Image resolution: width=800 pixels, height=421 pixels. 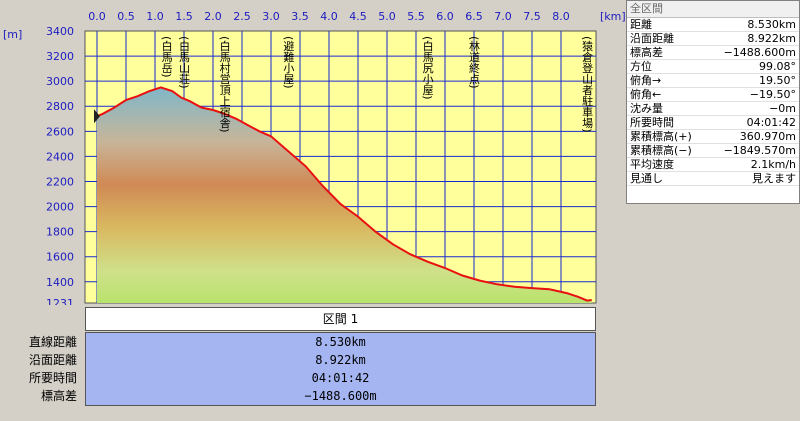 I want to click on summary-row-label: 標高差, so click(x=667, y=52).